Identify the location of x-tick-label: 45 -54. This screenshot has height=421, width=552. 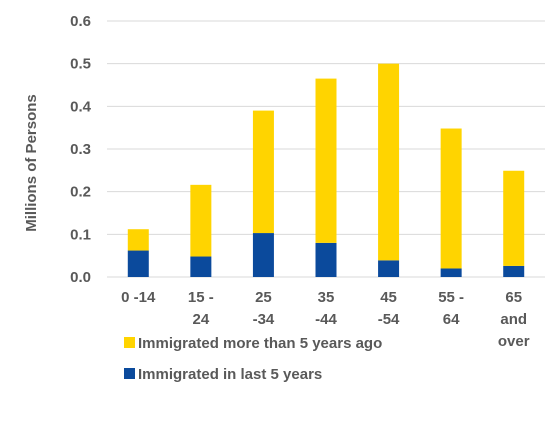
(389, 308).